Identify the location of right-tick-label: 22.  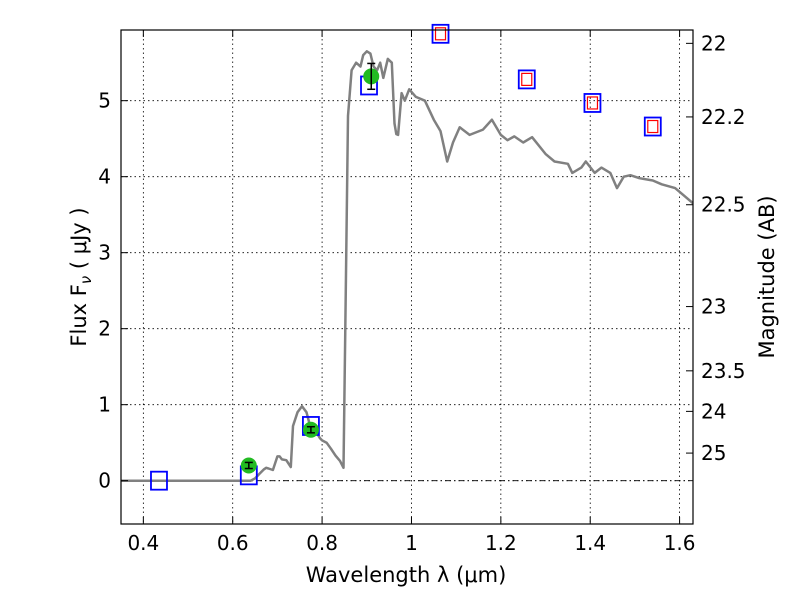
(713, 43).